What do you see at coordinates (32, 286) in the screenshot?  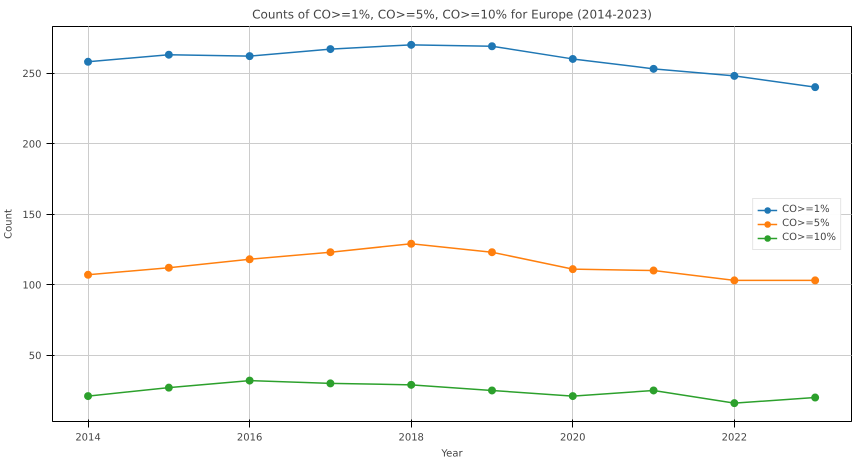 I see `y-tick-label: 100` at bounding box center [32, 286].